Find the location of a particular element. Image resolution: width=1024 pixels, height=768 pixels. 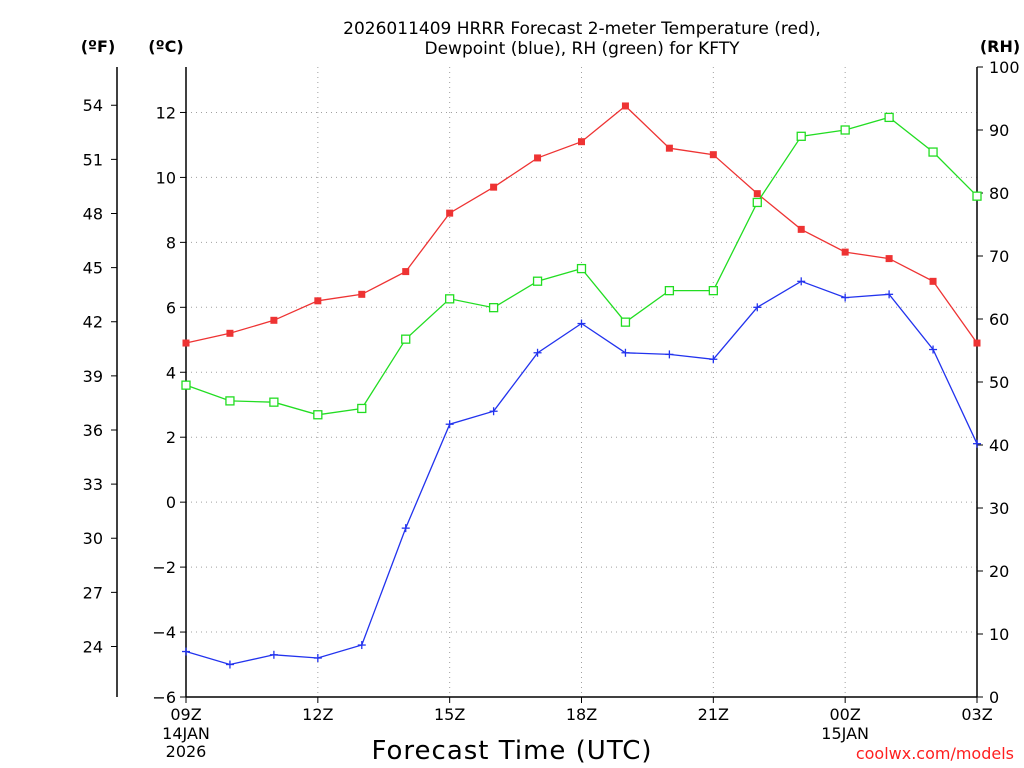

celsius-tick-label: −4 is located at coordinates (164, 632).